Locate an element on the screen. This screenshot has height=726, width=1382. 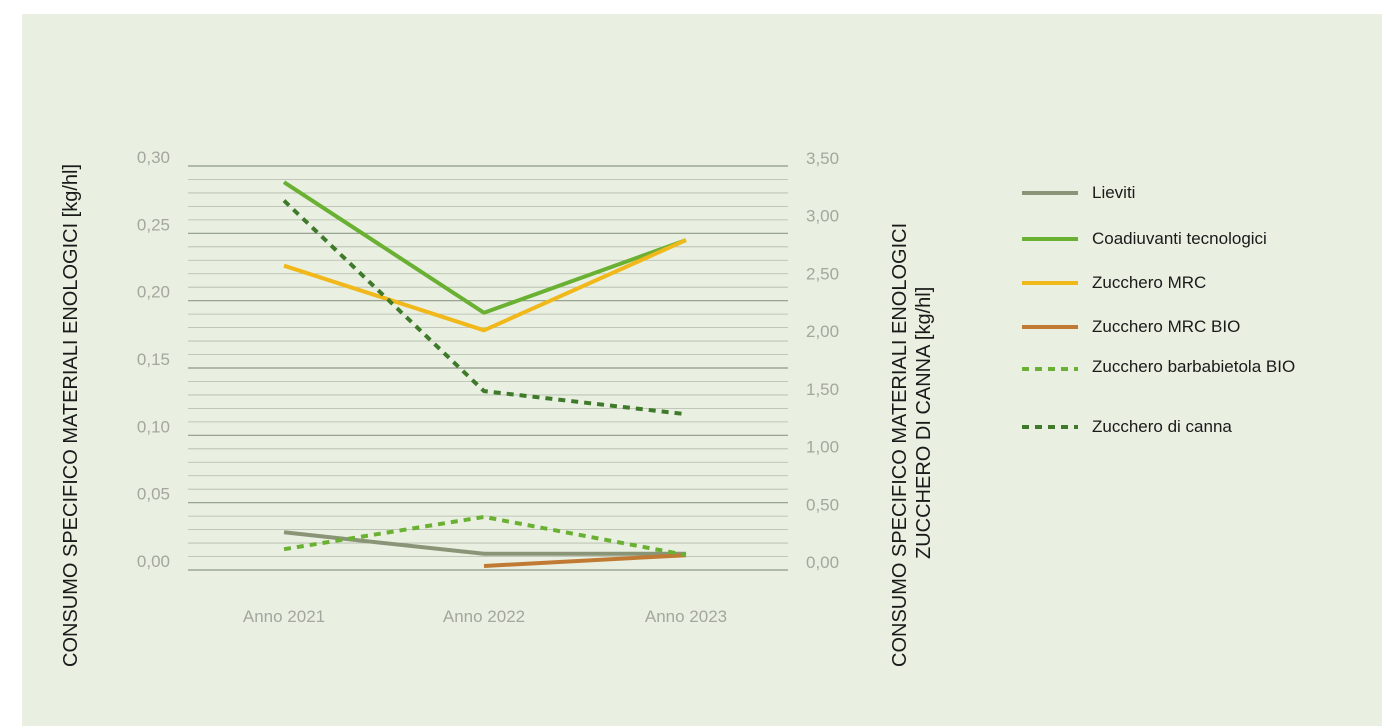
left-tick-label: 0,25 is located at coordinates (153, 224).